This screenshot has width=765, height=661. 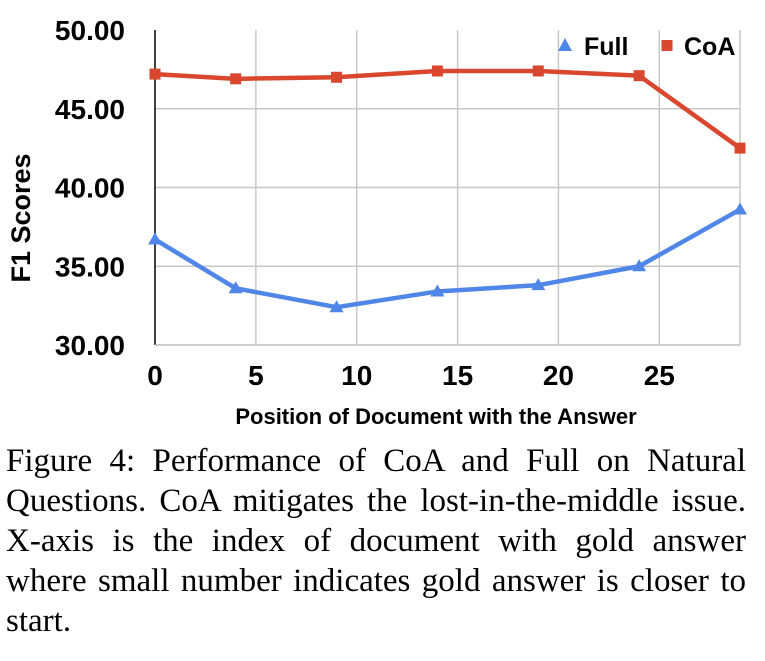 What do you see at coordinates (447, 258) in the screenshot?
I see `series-line-full` at bounding box center [447, 258].